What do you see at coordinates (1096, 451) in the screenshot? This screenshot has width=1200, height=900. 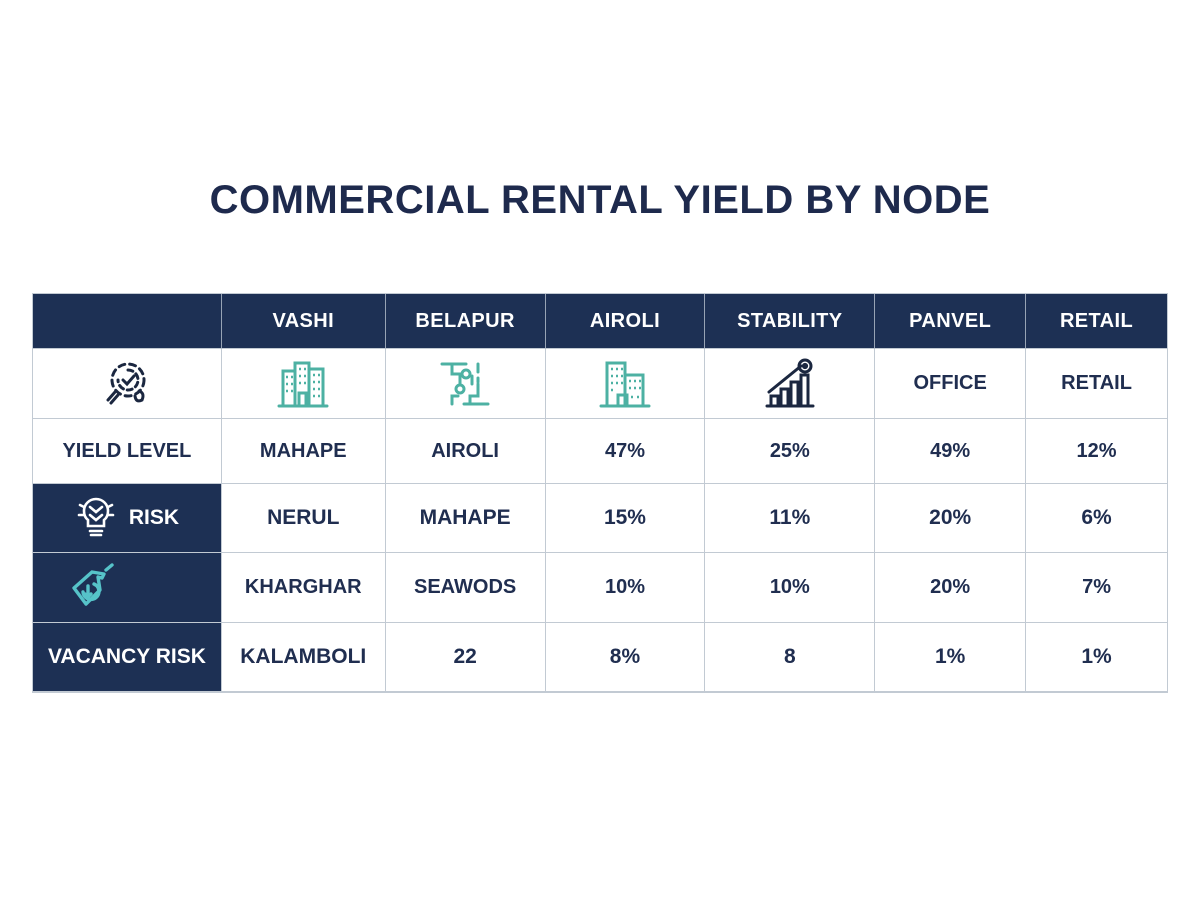 I see `yield-retail: 12%` at bounding box center [1096, 451].